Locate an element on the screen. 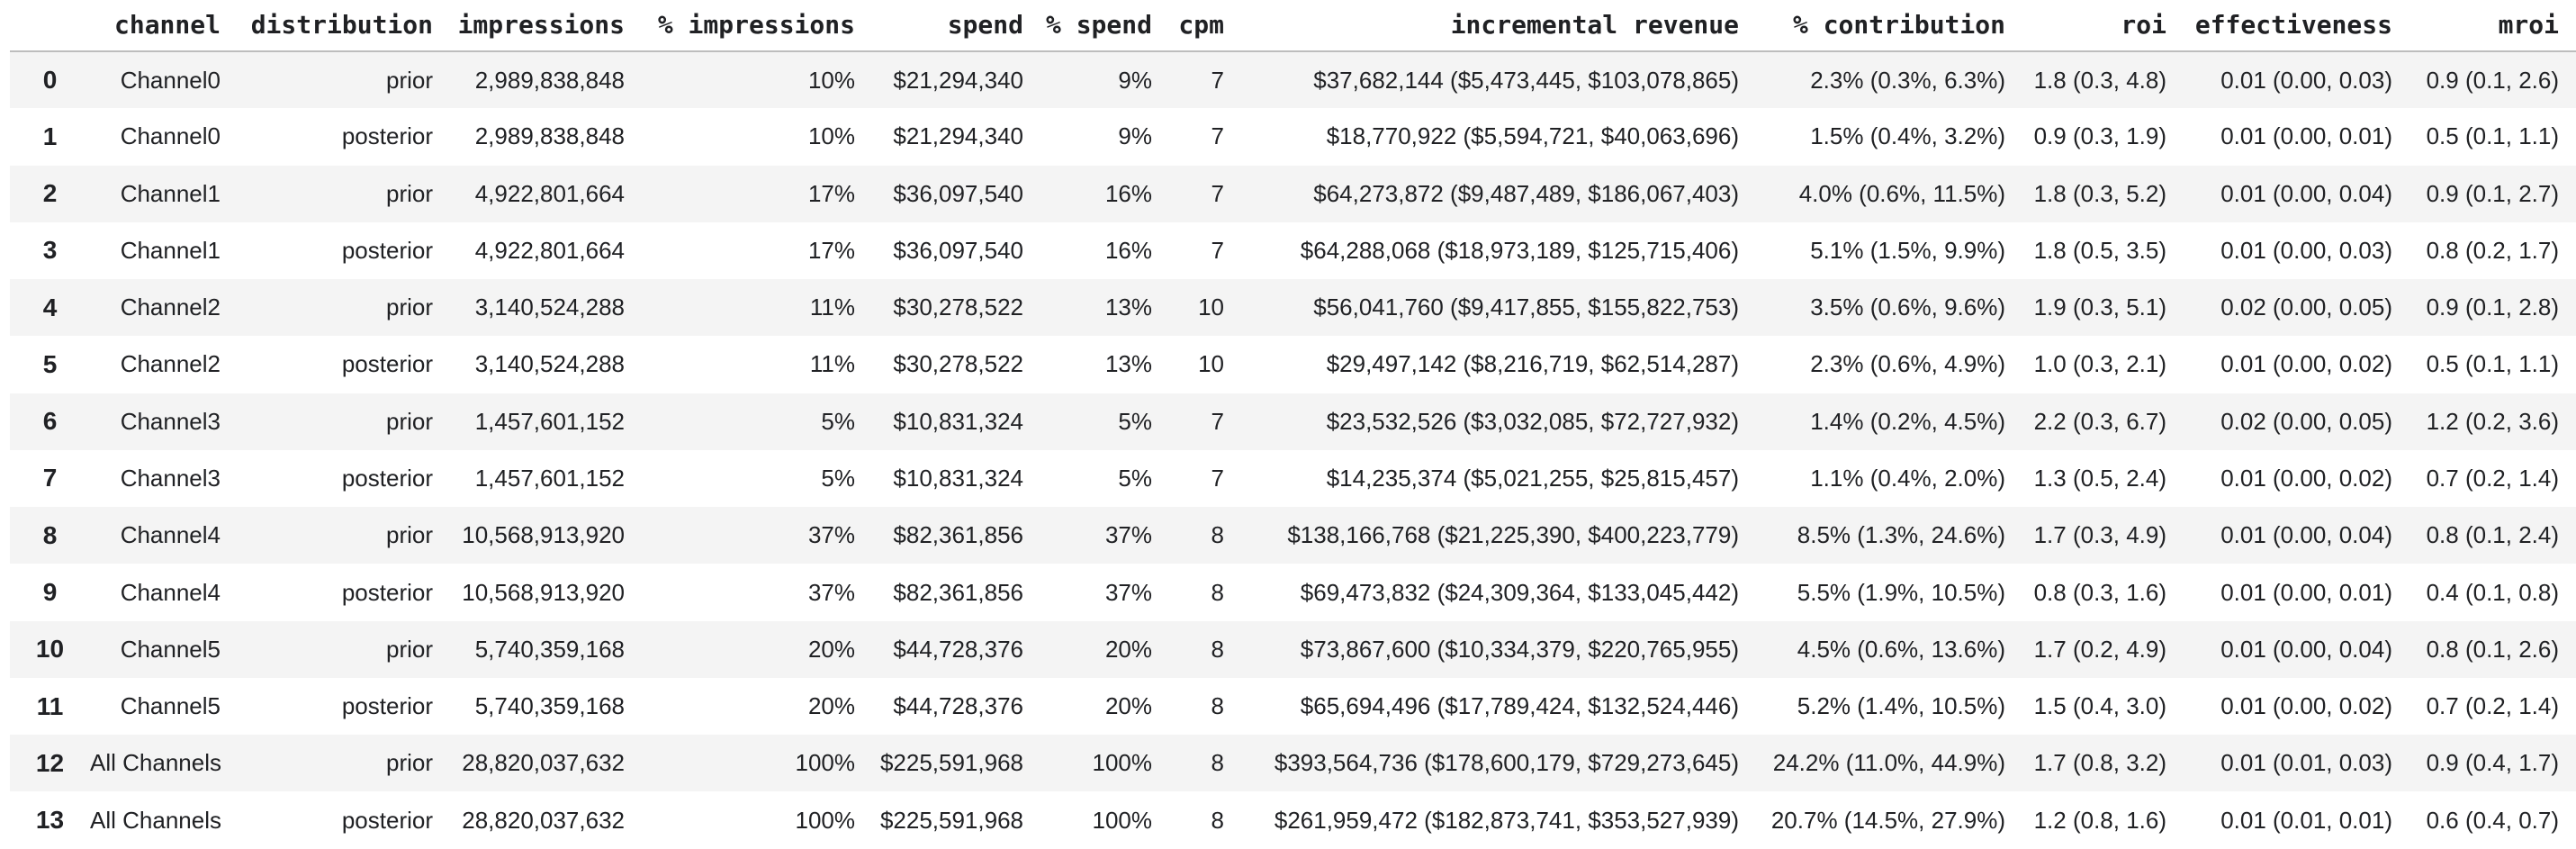 The image size is (2576, 849). cell-roi: 0.8 (0.3, 1.6) is located at coordinates (2099, 592).